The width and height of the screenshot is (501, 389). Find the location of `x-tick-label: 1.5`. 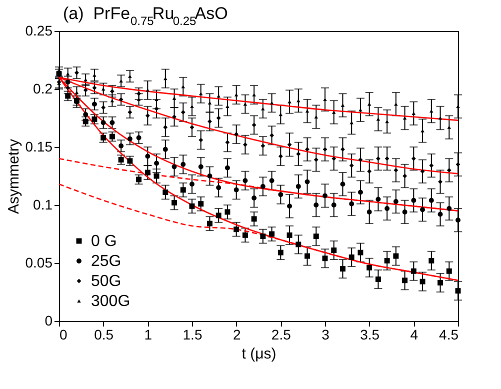

x-tick-label: 1.5 is located at coordinates (192, 334).